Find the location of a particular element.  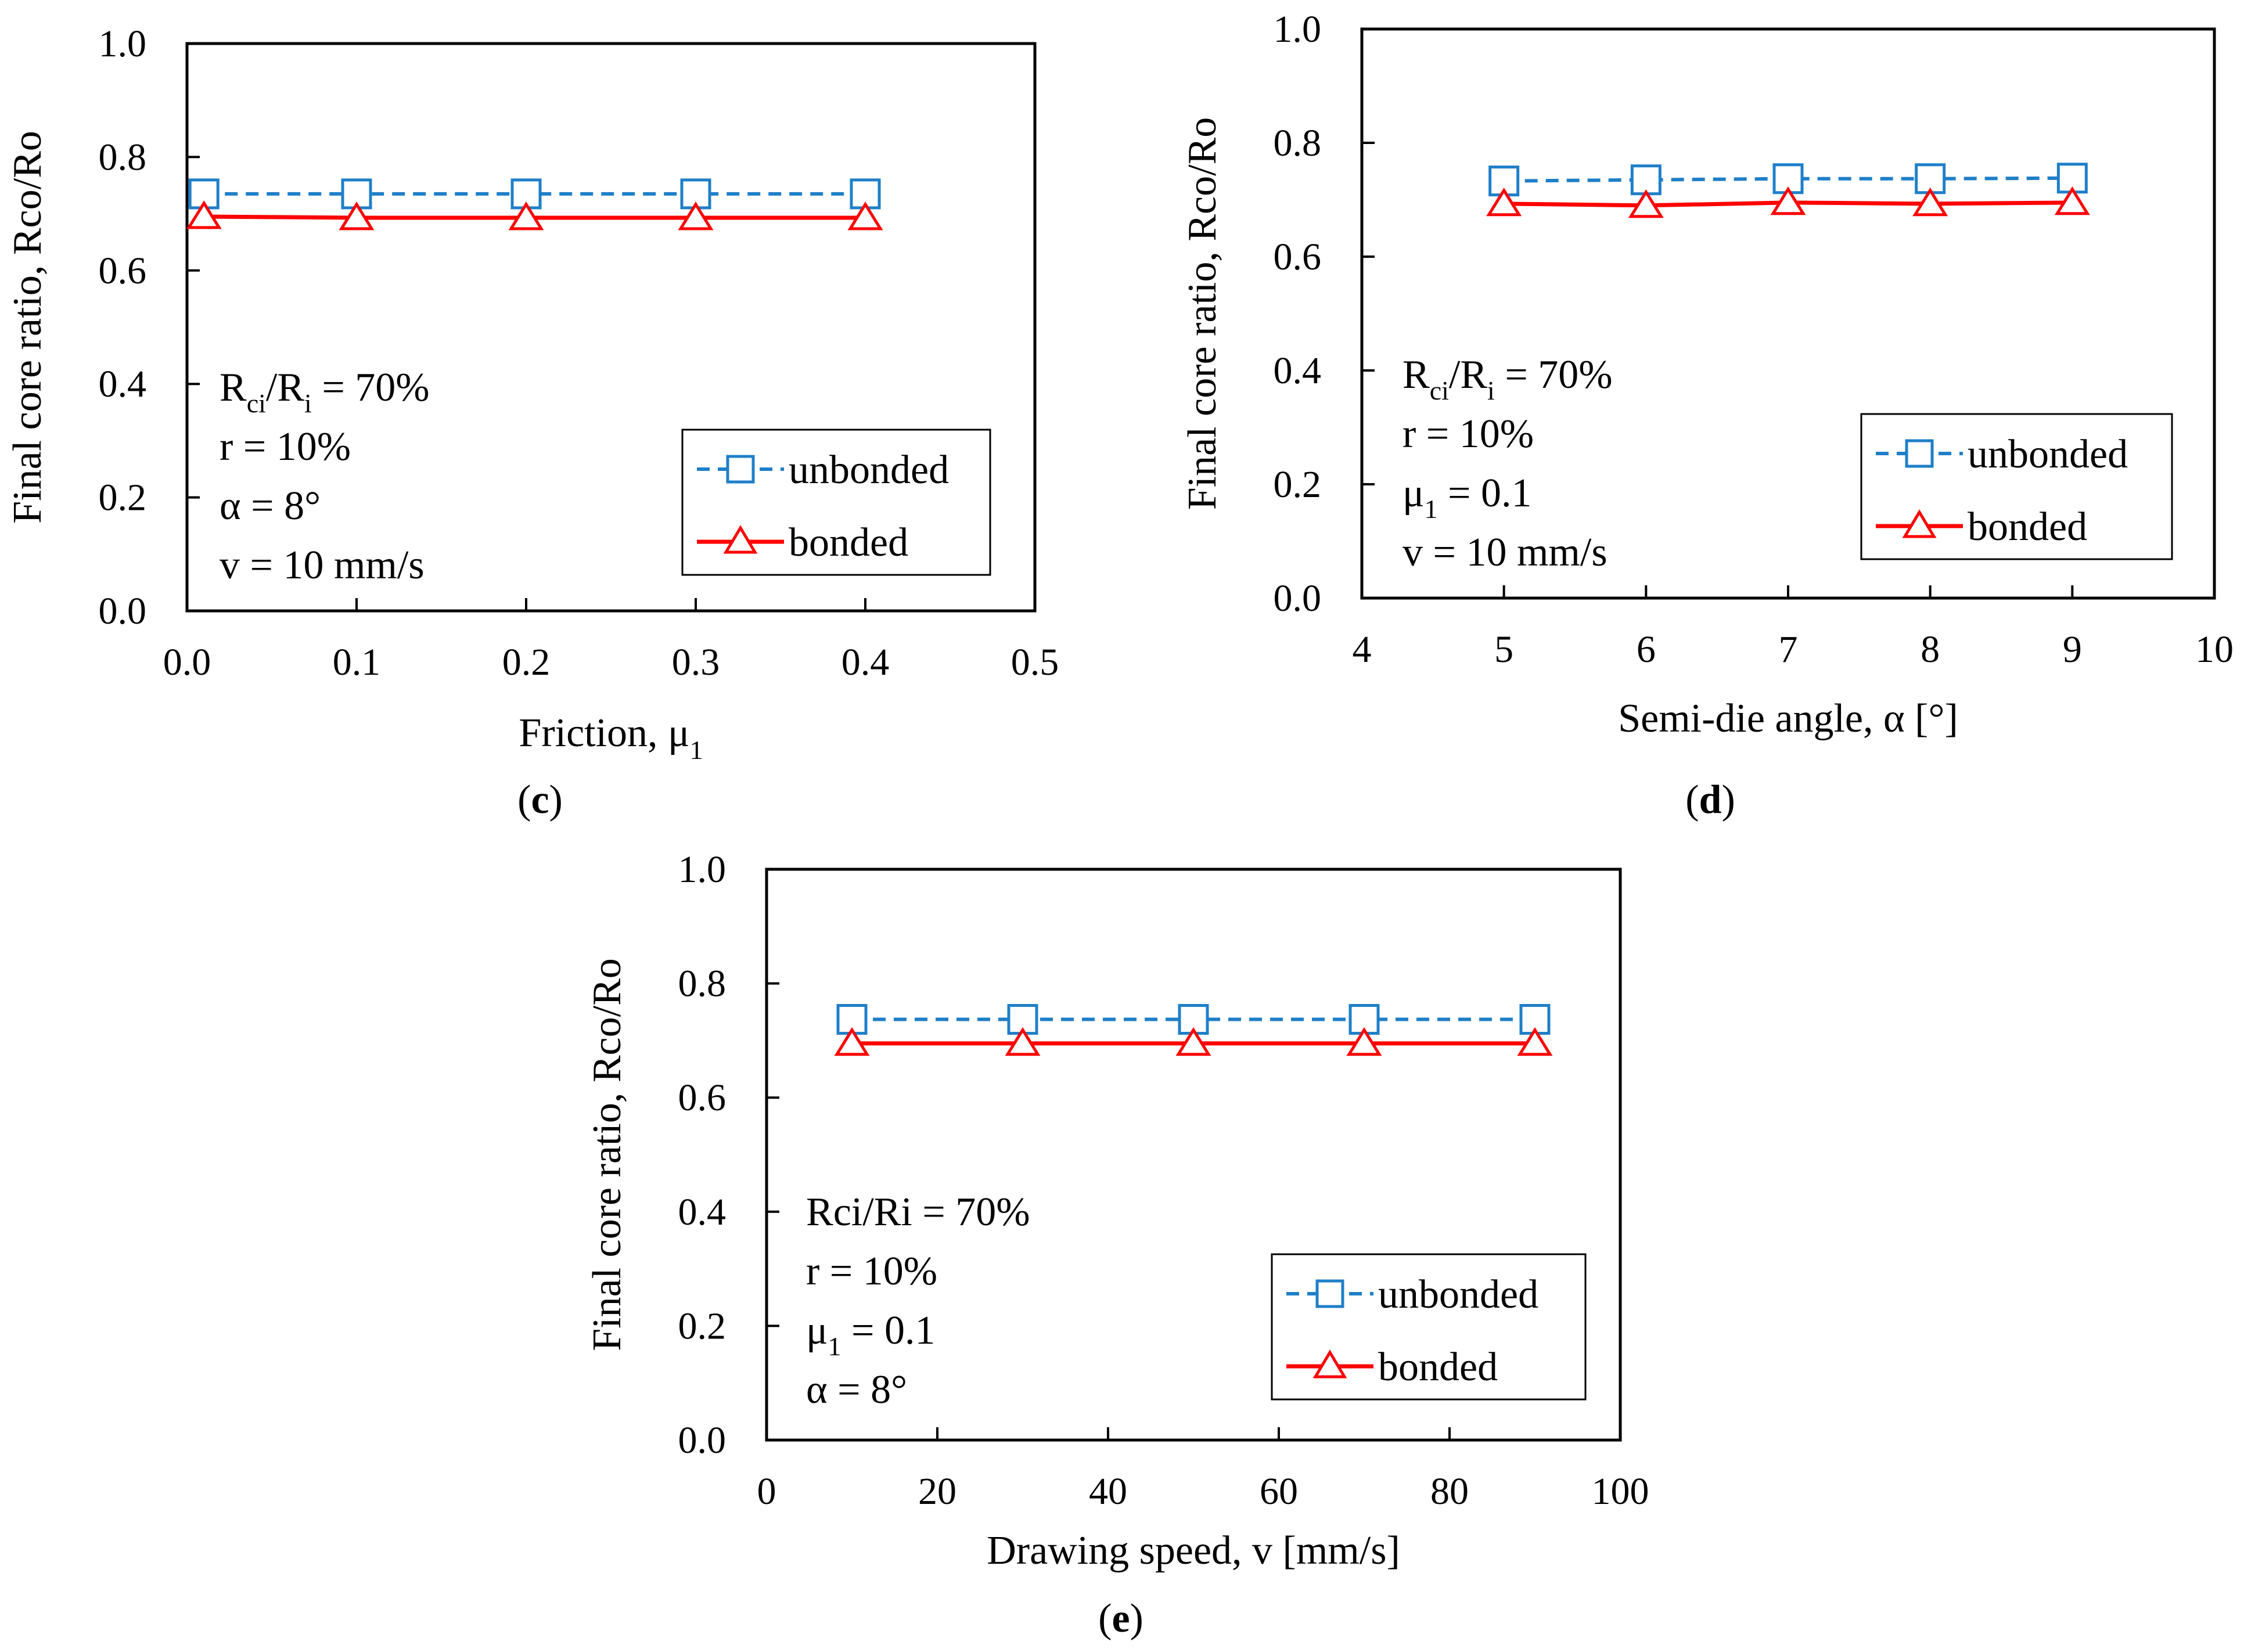

parameter-annotation: Rci/Ri = 70% r = 10% μ1 = 0.1 α = 8° is located at coordinates (918, 1301).